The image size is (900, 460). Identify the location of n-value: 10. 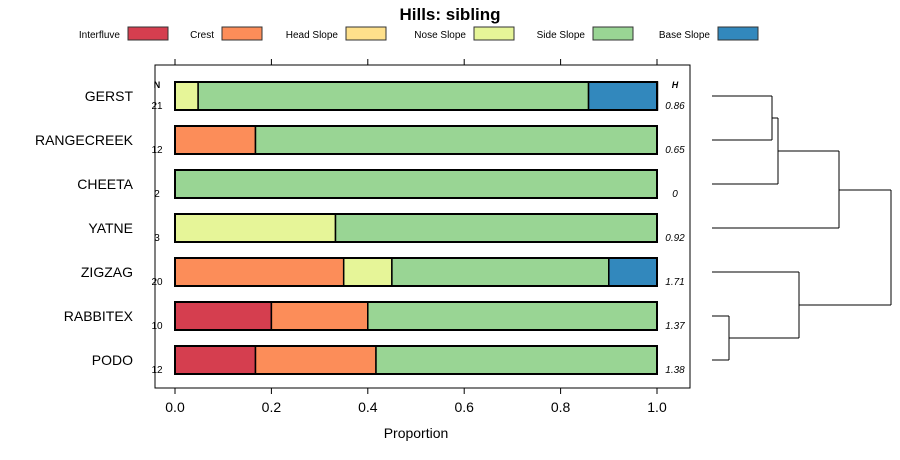
(157, 326).